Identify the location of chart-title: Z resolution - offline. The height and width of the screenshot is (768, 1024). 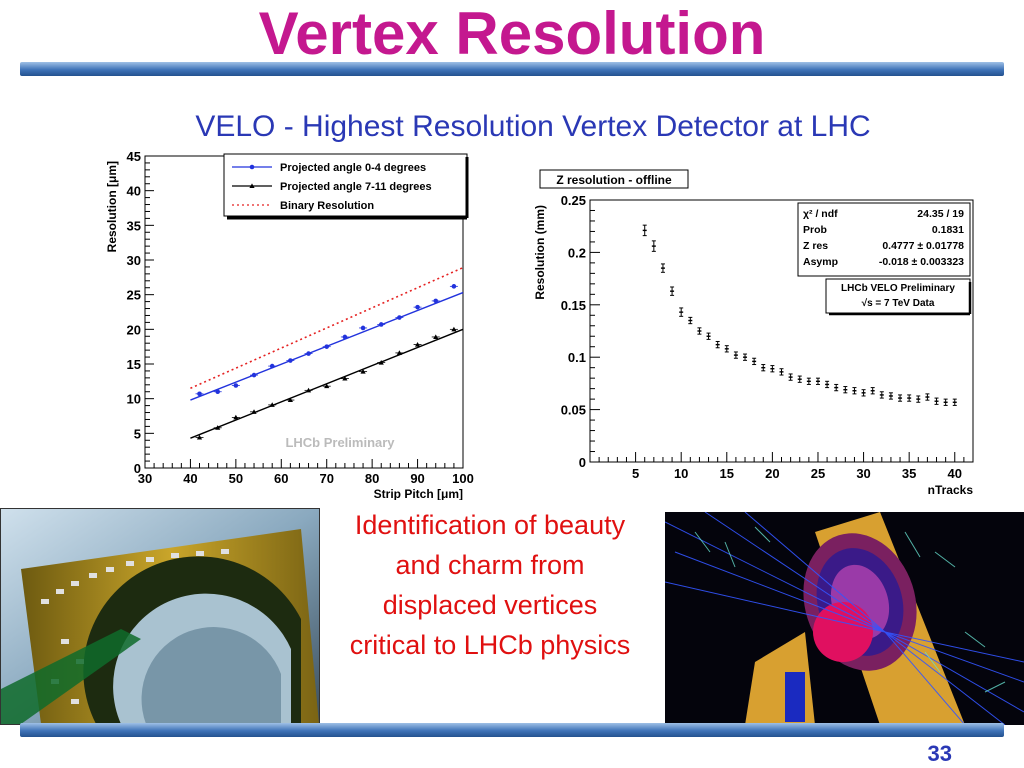
(614, 180).